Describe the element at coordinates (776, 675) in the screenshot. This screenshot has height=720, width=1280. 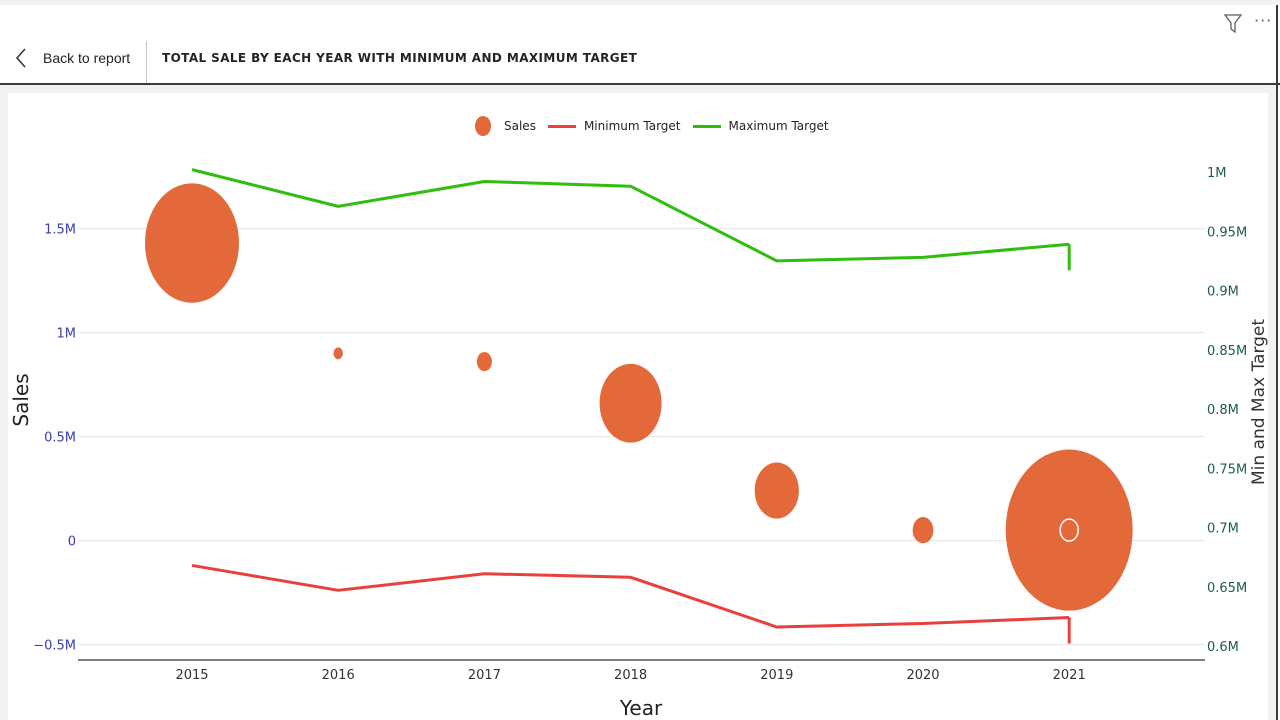
I see `x-tick-label: 2019` at that location.